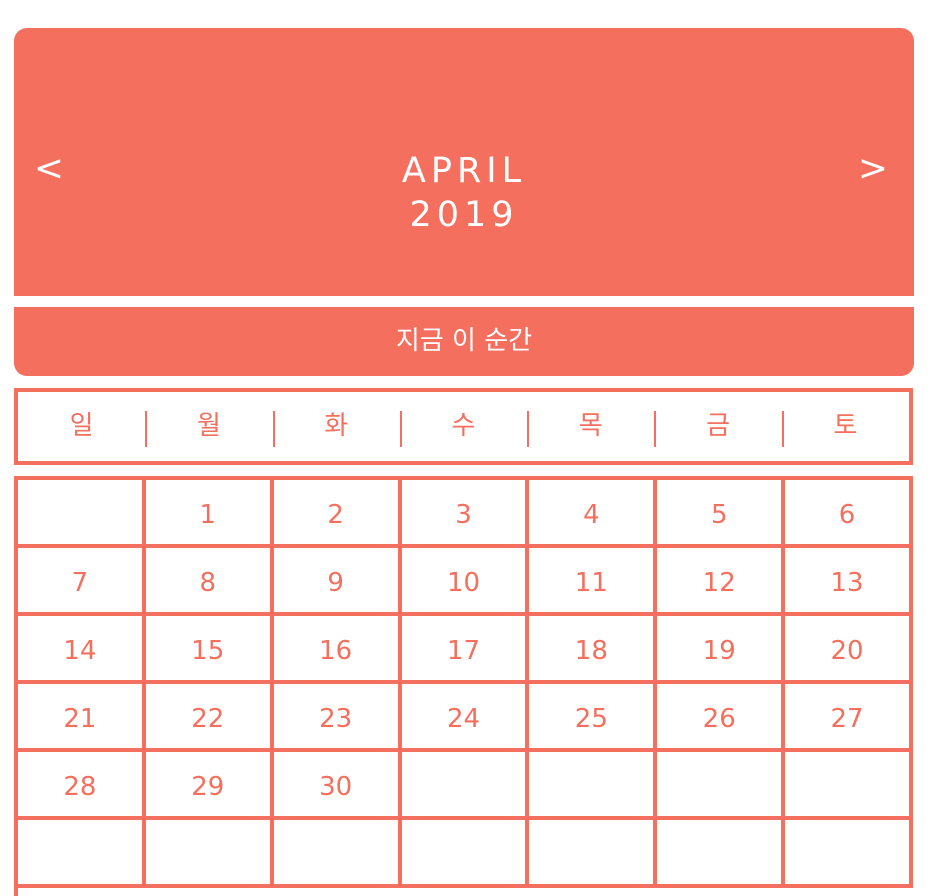 This screenshot has width=944, height=896. What do you see at coordinates (49, 168) in the screenshot?
I see `prev-month-button: <` at bounding box center [49, 168].